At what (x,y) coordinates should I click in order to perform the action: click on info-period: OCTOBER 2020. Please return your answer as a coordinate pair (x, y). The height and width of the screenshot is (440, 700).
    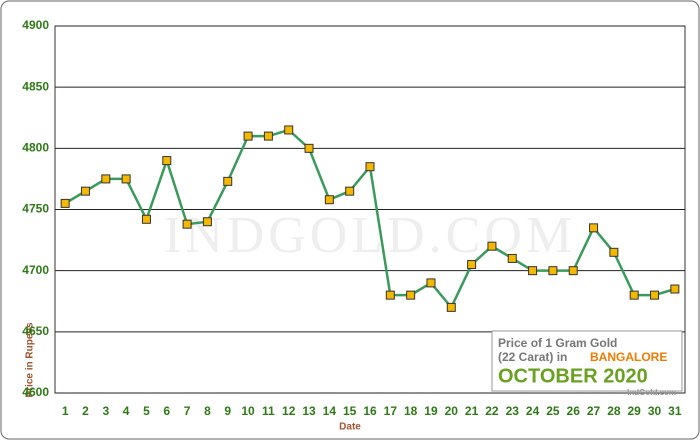
    Looking at the image, I should click on (573, 376).